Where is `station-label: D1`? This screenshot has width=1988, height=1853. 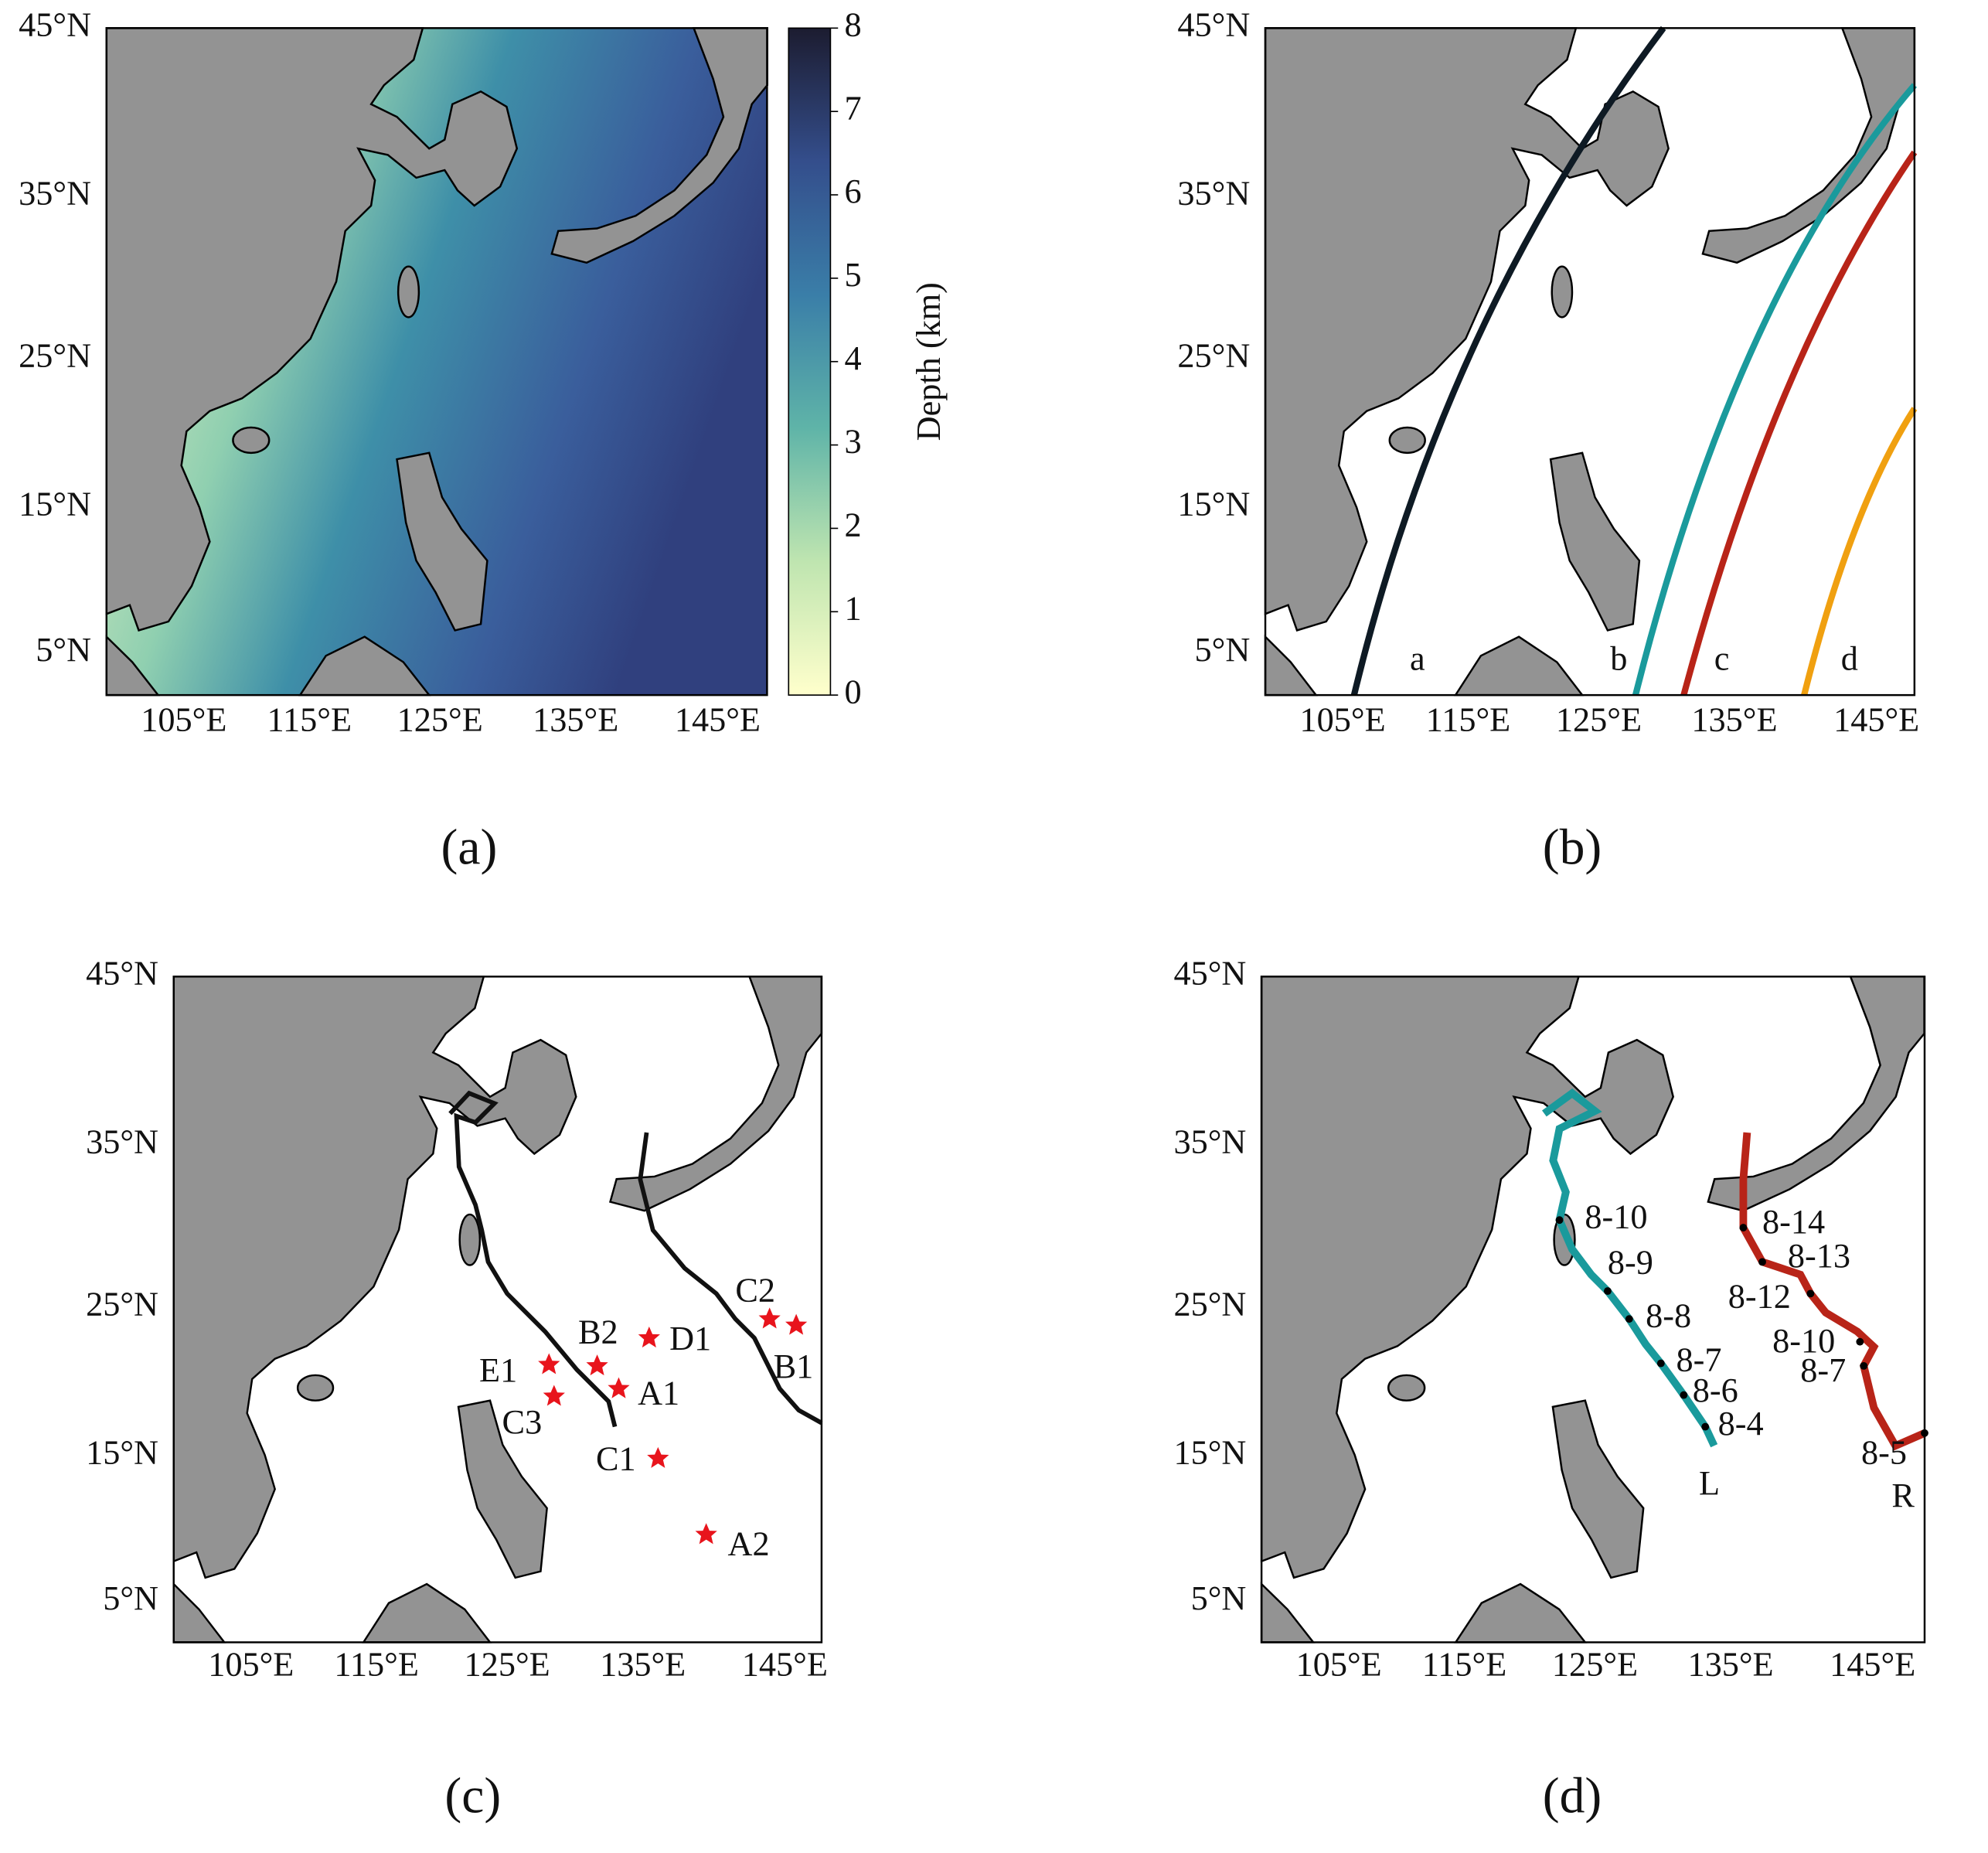 station-label: D1 is located at coordinates (690, 1338).